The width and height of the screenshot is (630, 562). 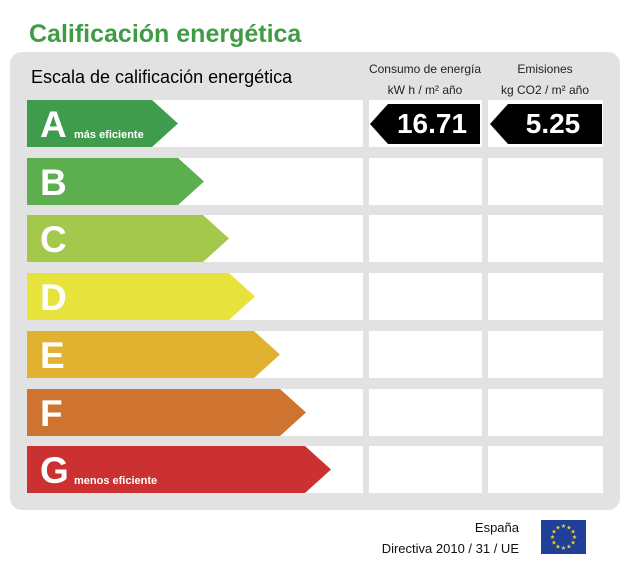 What do you see at coordinates (563, 537) in the screenshot?
I see `eu-flag-icon: ★ ★ ★ ★ ★ ★ ★ ★ ★ ★ ★ ★` at bounding box center [563, 537].